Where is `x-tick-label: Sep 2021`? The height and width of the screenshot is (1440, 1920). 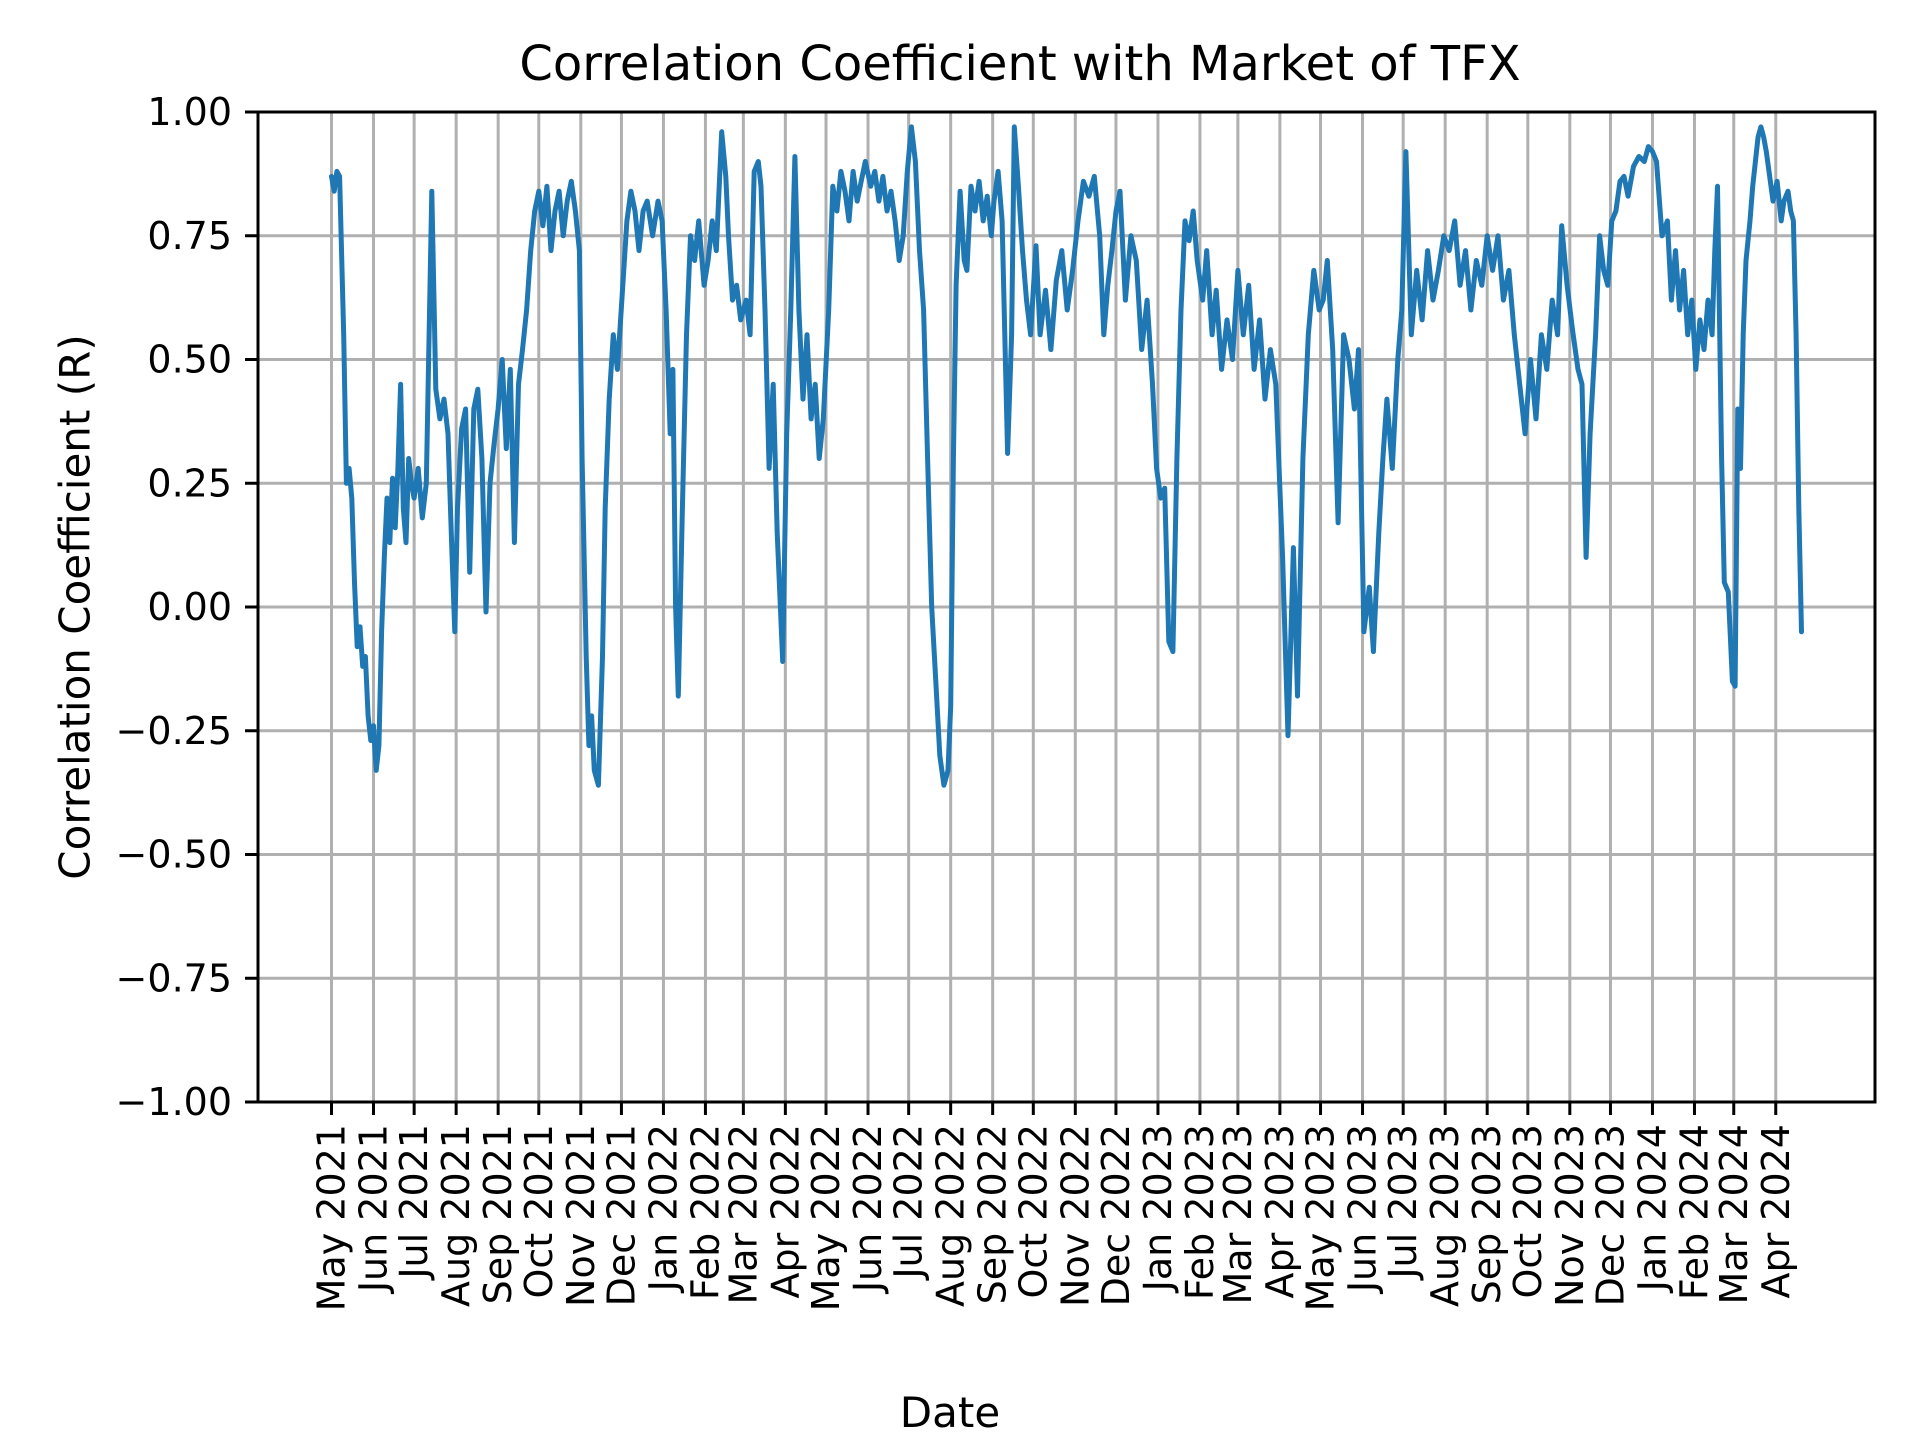 x-tick-label: Sep 2021 is located at coordinates (498, 1214).